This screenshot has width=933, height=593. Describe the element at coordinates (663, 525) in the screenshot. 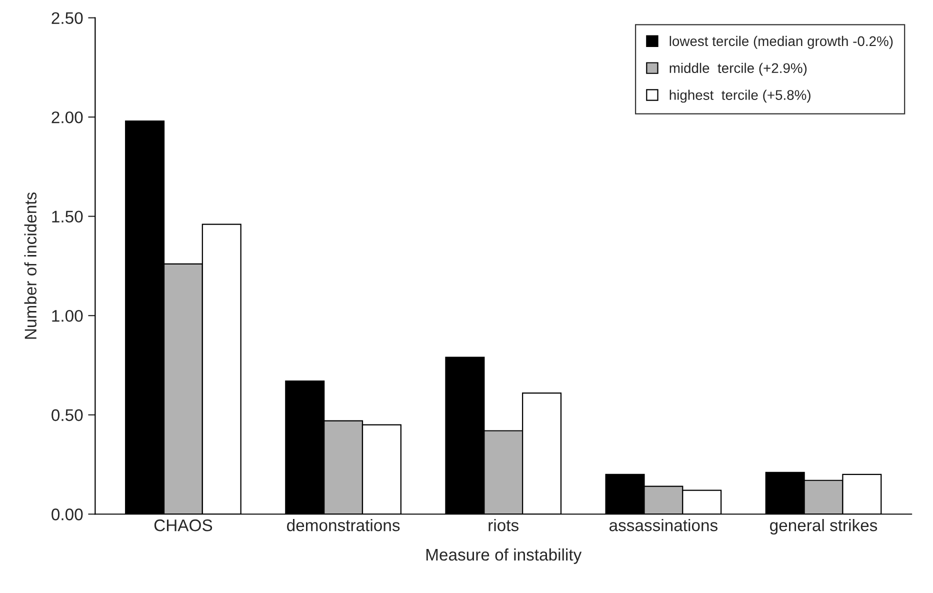

I see `x-tick-label: assassinations` at that location.